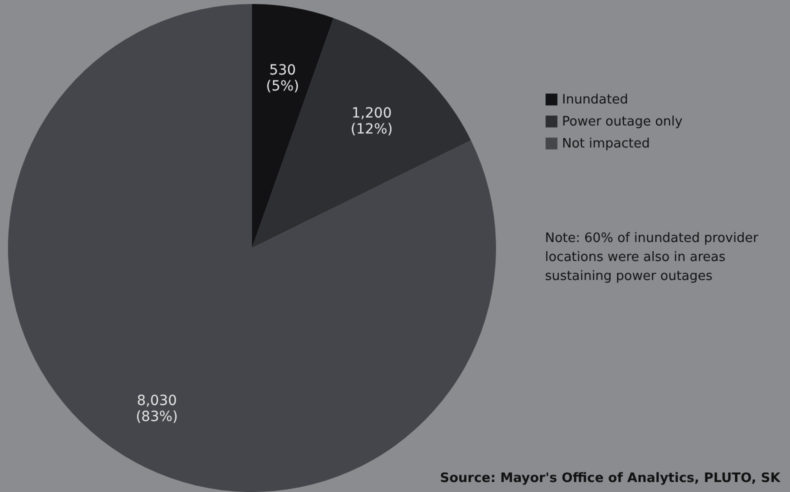 The width and height of the screenshot is (790, 492). What do you see at coordinates (283, 78) in the screenshot?
I see `data-label: 530 (5%)` at bounding box center [283, 78].